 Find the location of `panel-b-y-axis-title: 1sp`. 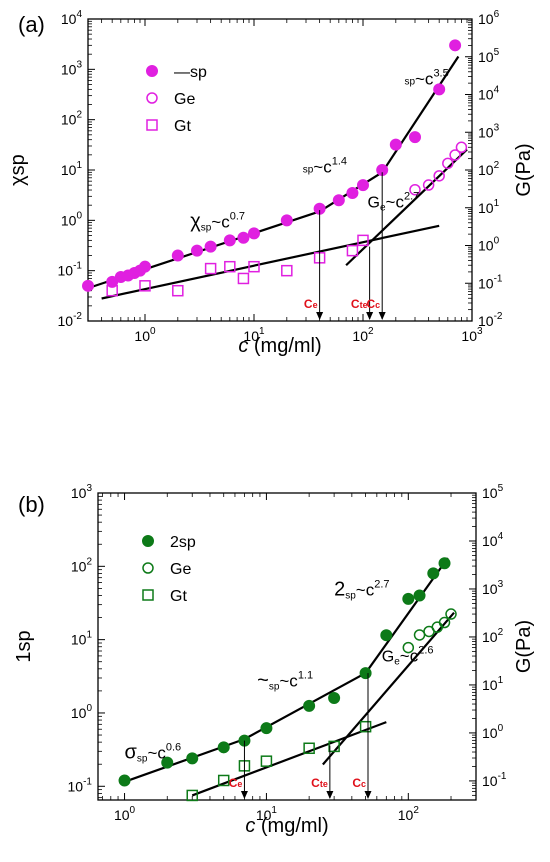

panel-b-y-axis-title: 1sp is located at coordinates (24, 646).